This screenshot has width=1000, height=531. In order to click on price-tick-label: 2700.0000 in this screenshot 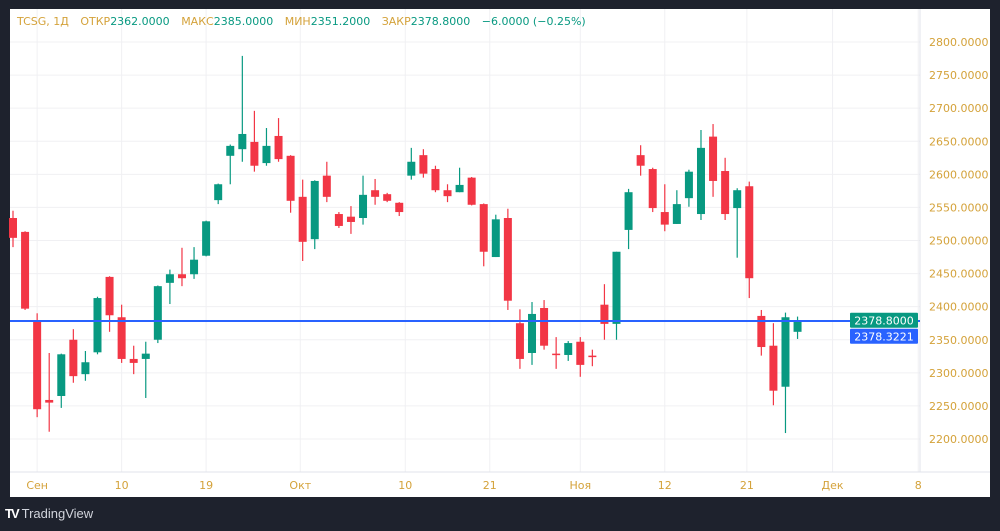, I will do `click(959, 108)`.